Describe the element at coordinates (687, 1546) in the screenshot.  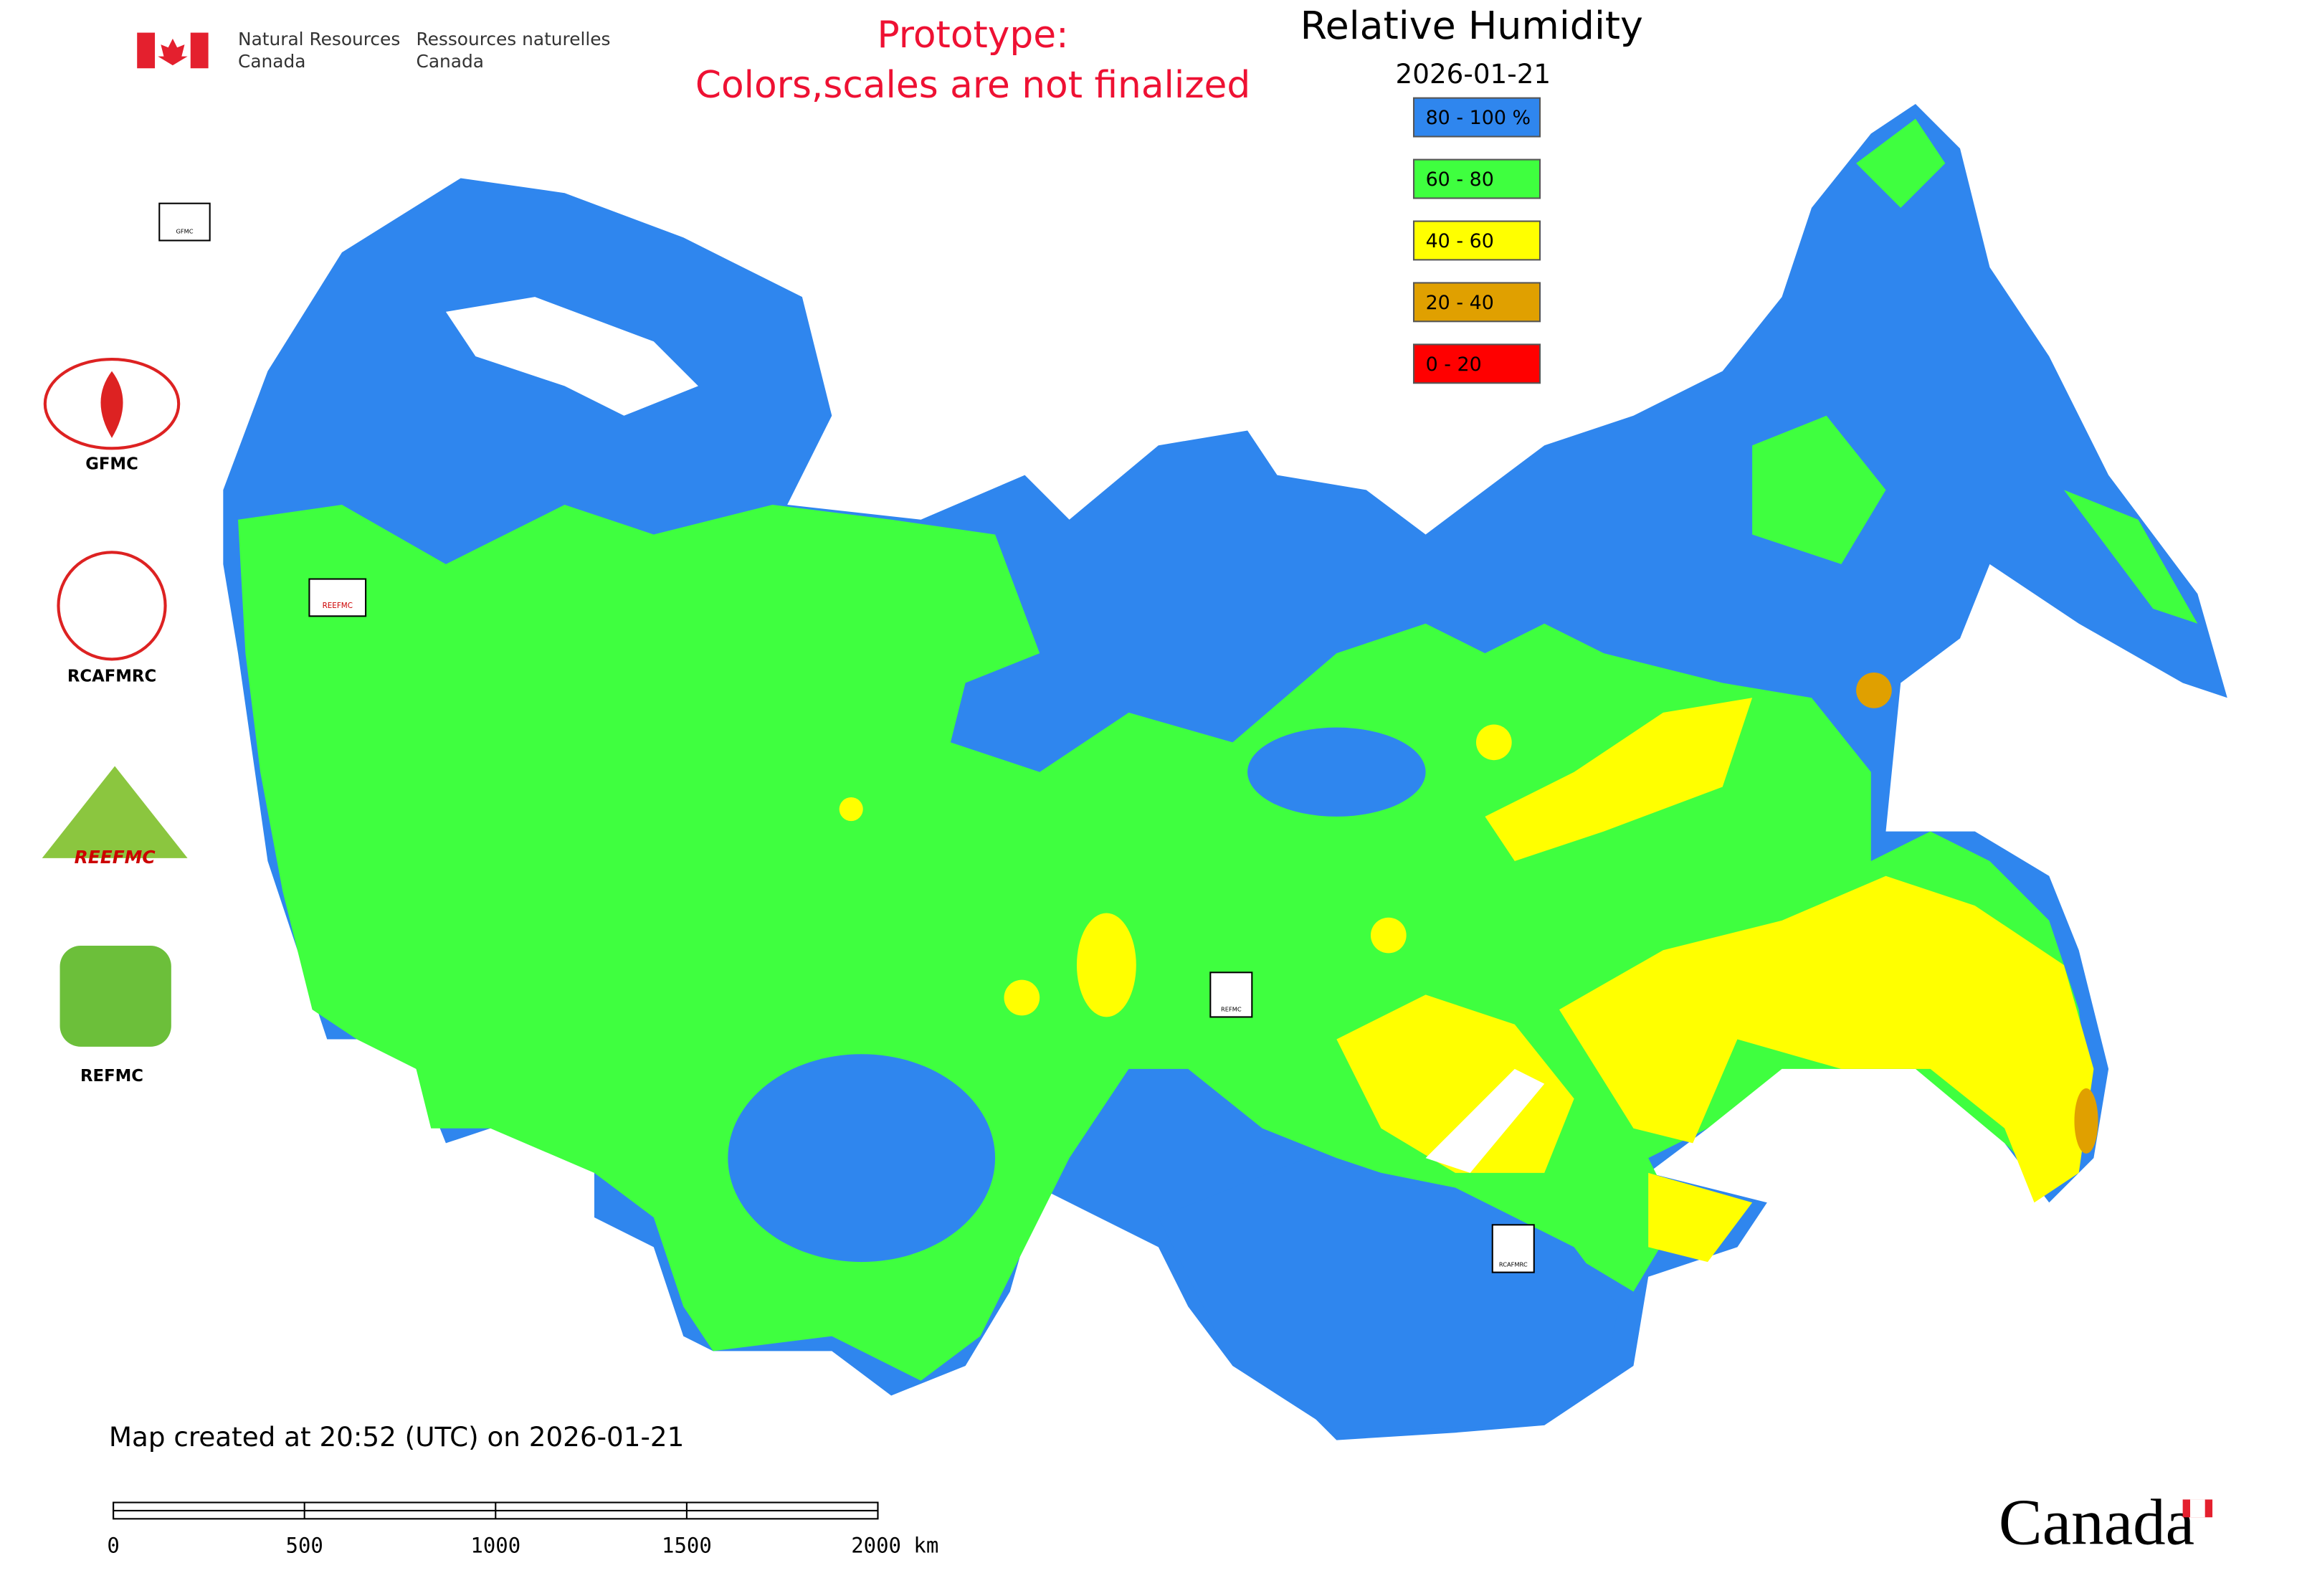
I see `scale-label: 1500` at that location.